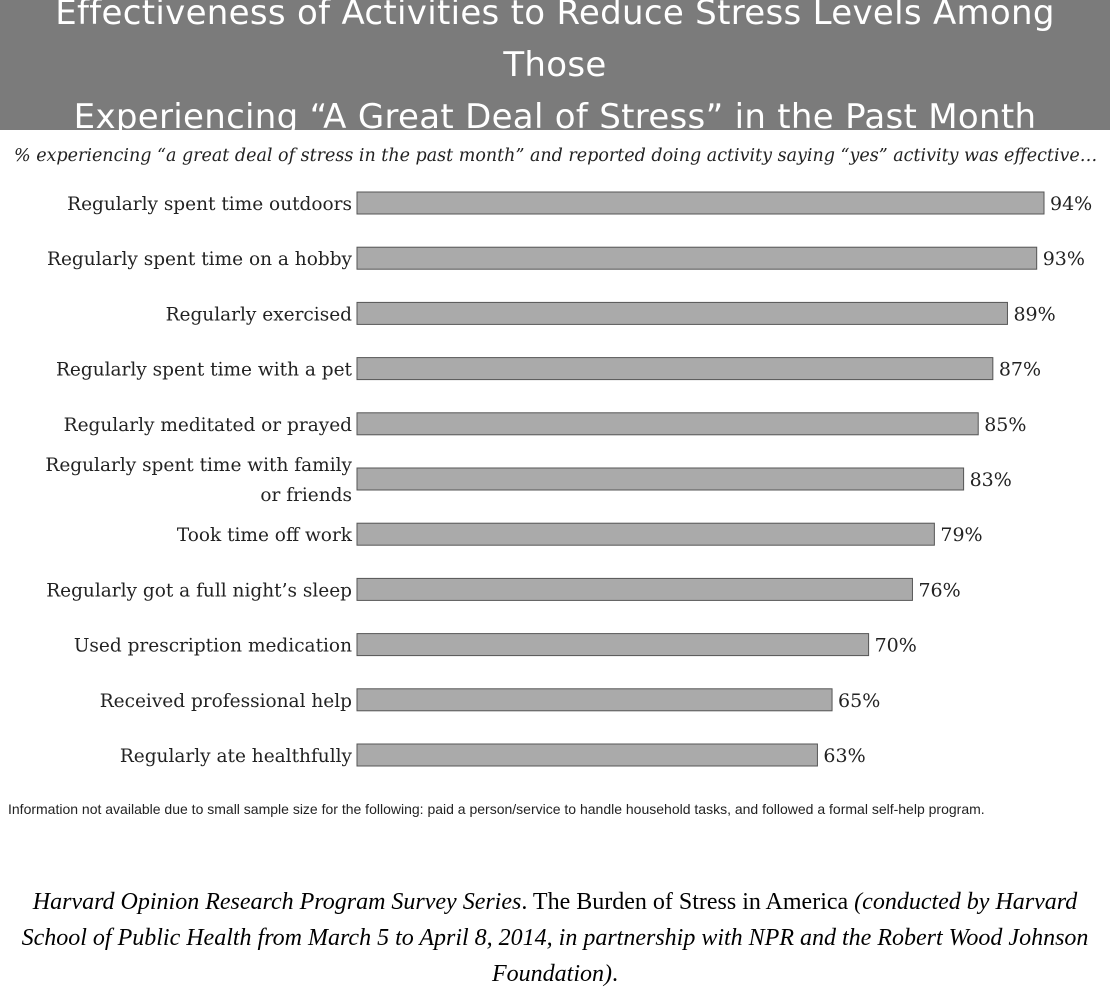 The image size is (1110, 992). I want to click on category-label: Regularly spent time on a hobby, so click(199, 259).